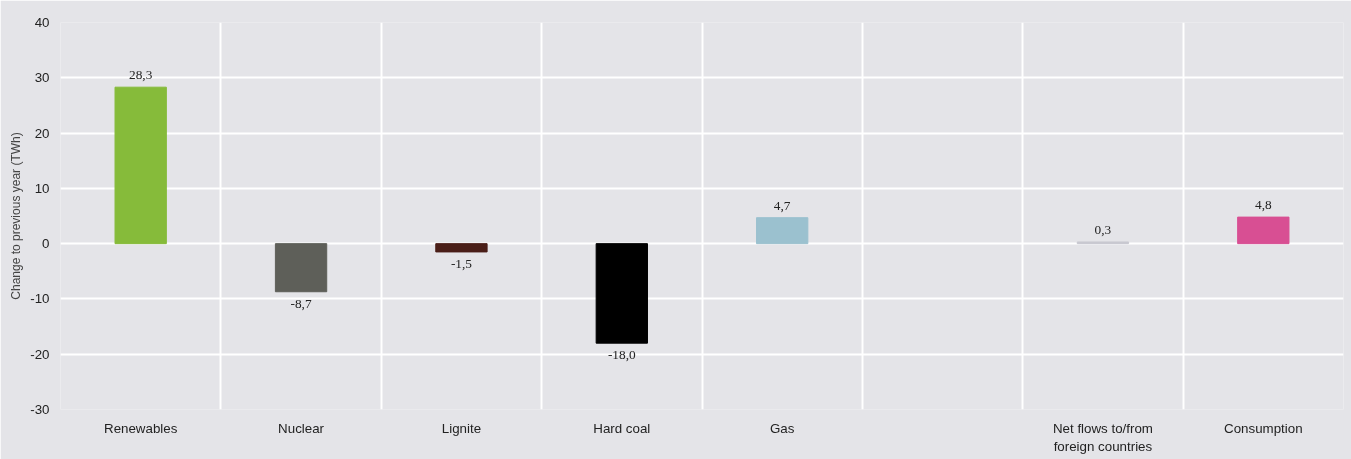 This screenshot has width=1351, height=459. I want to click on y-tick-label: 30, so click(42, 78).